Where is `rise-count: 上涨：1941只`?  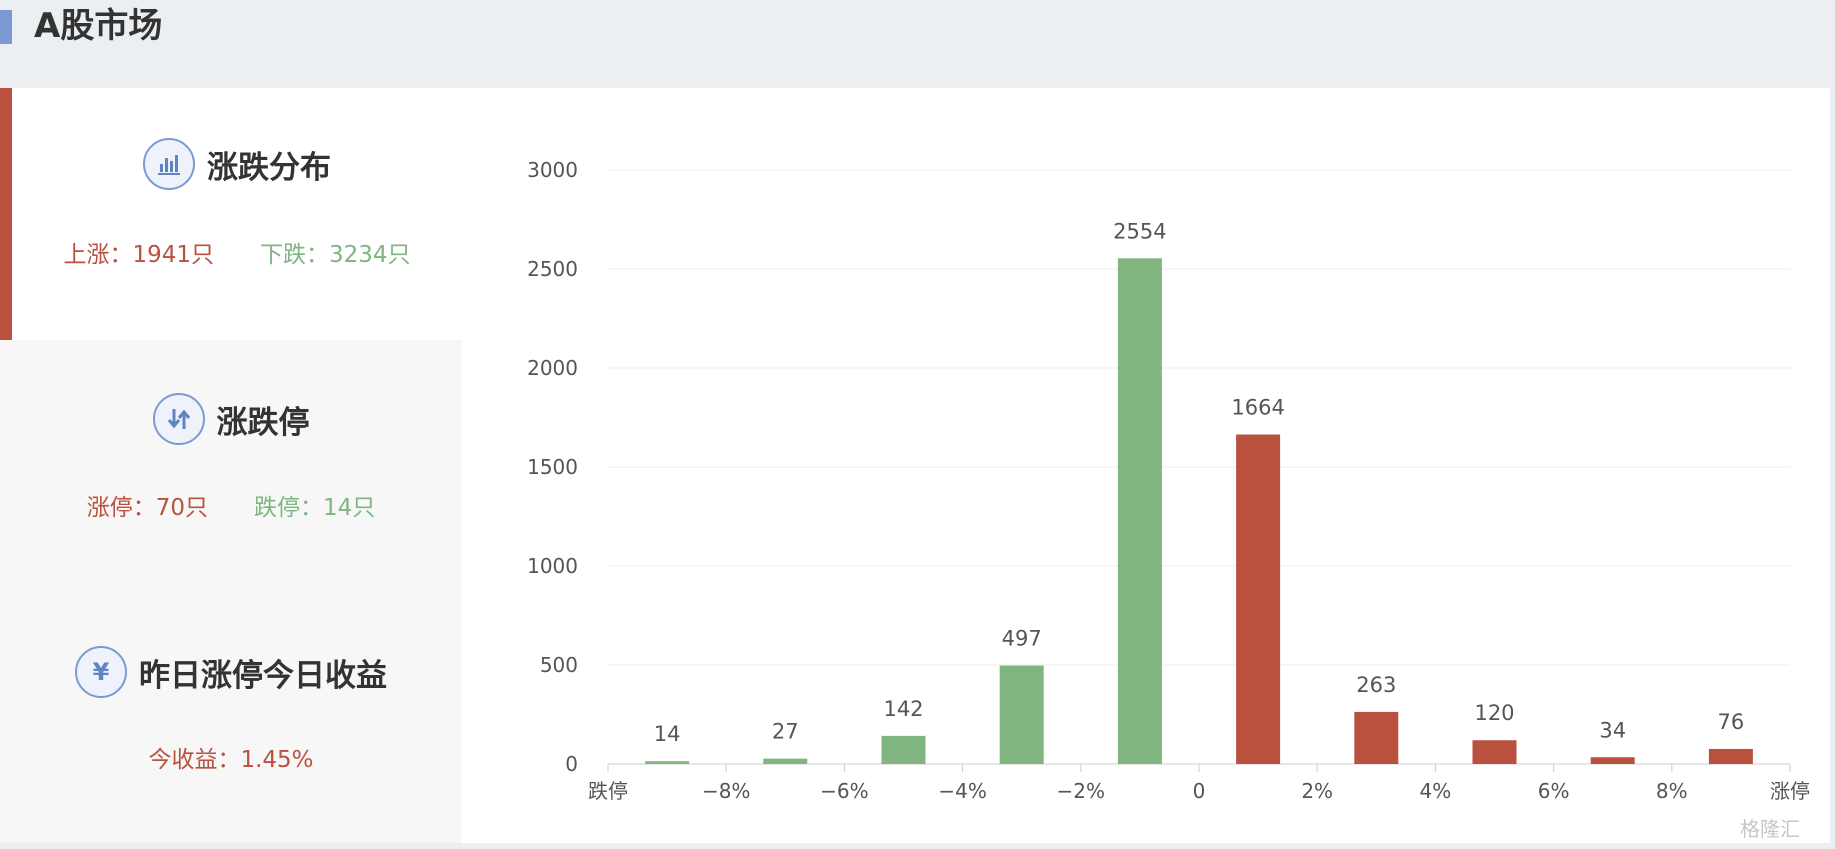 rise-count: 上涨：1941只 is located at coordinates (138, 255).